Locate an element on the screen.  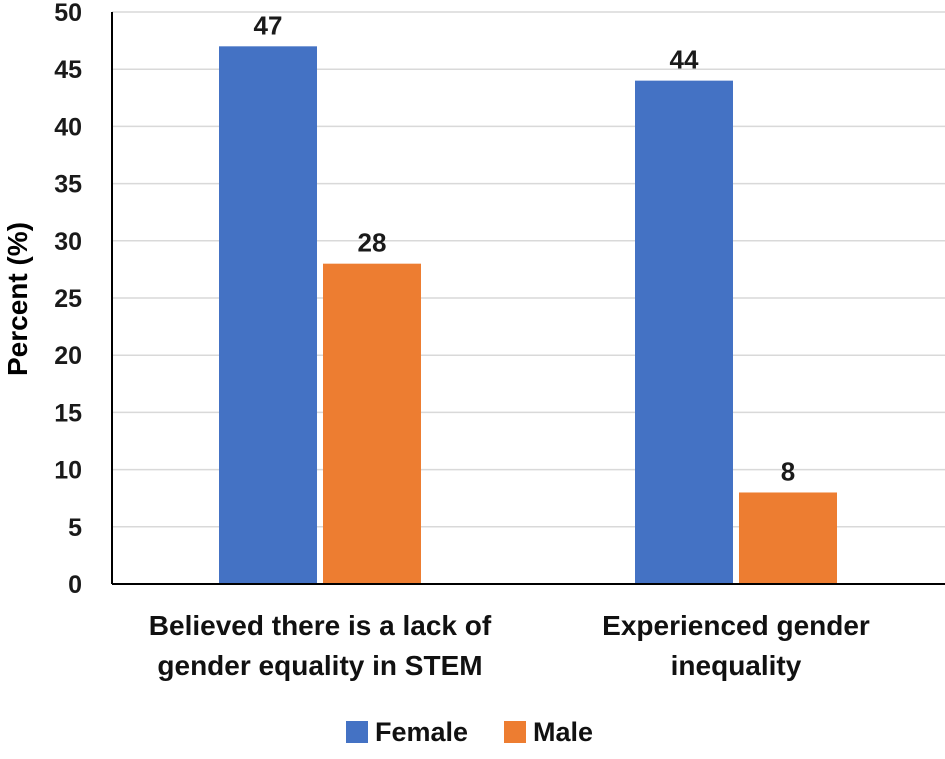
legend-swatch-male is located at coordinates (515, 732).